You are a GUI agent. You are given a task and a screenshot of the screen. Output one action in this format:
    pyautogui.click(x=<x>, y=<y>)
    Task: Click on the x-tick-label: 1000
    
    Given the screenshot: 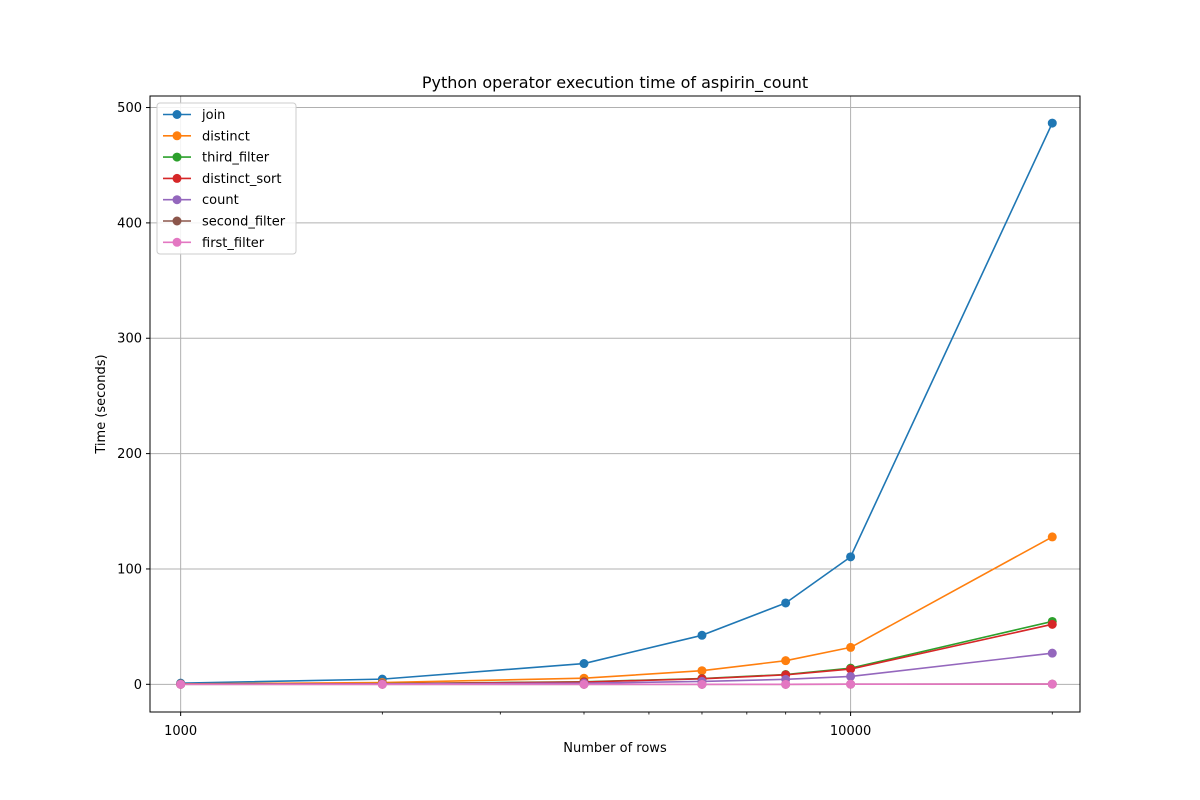 What is the action you would take?
    pyautogui.click(x=180, y=731)
    